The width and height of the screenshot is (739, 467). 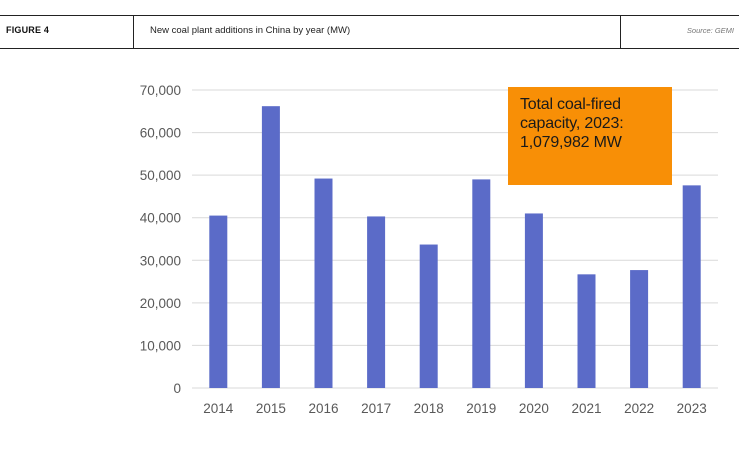 What do you see at coordinates (369, 48) in the screenshot?
I see `header-bottom-rule` at bounding box center [369, 48].